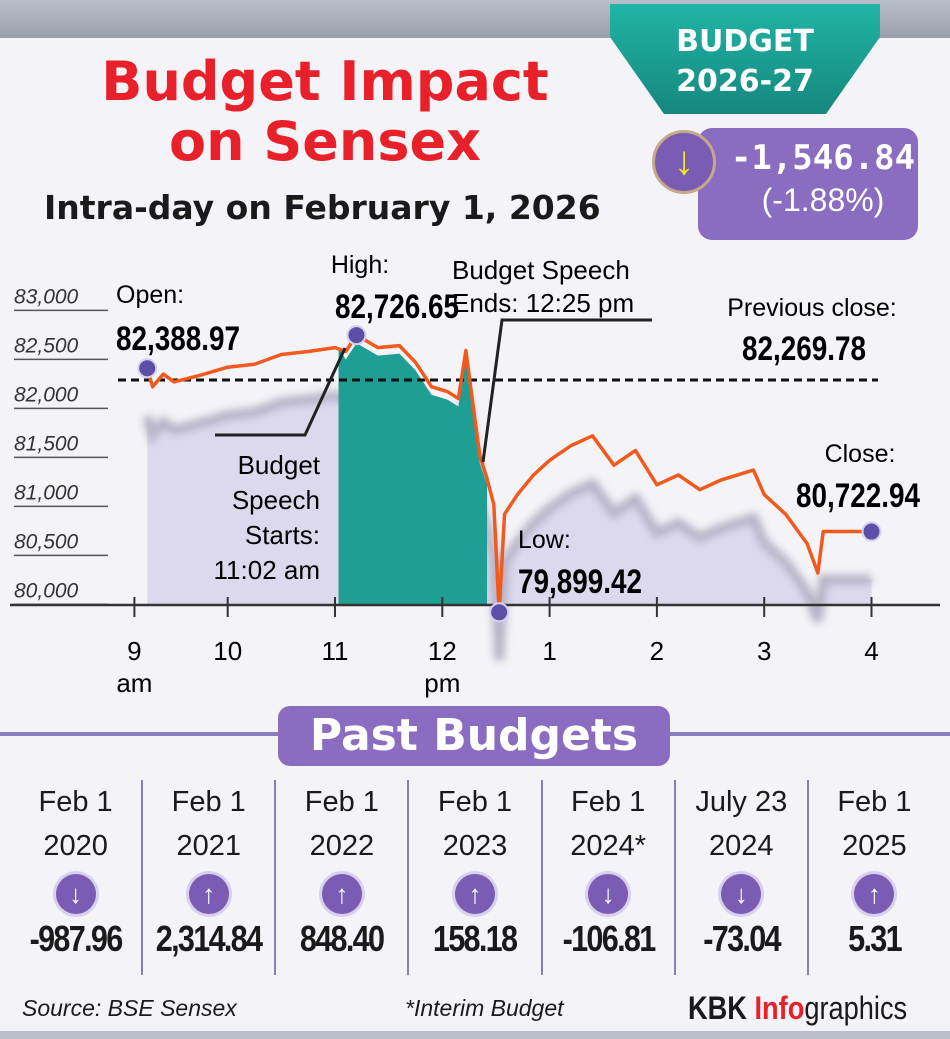 Image resolution: width=950 pixels, height=1039 pixels. What do you see at coordinates (875, 938) in the screenshot?
I see `budget-change: 5.31` at bounding box center [875, 938].